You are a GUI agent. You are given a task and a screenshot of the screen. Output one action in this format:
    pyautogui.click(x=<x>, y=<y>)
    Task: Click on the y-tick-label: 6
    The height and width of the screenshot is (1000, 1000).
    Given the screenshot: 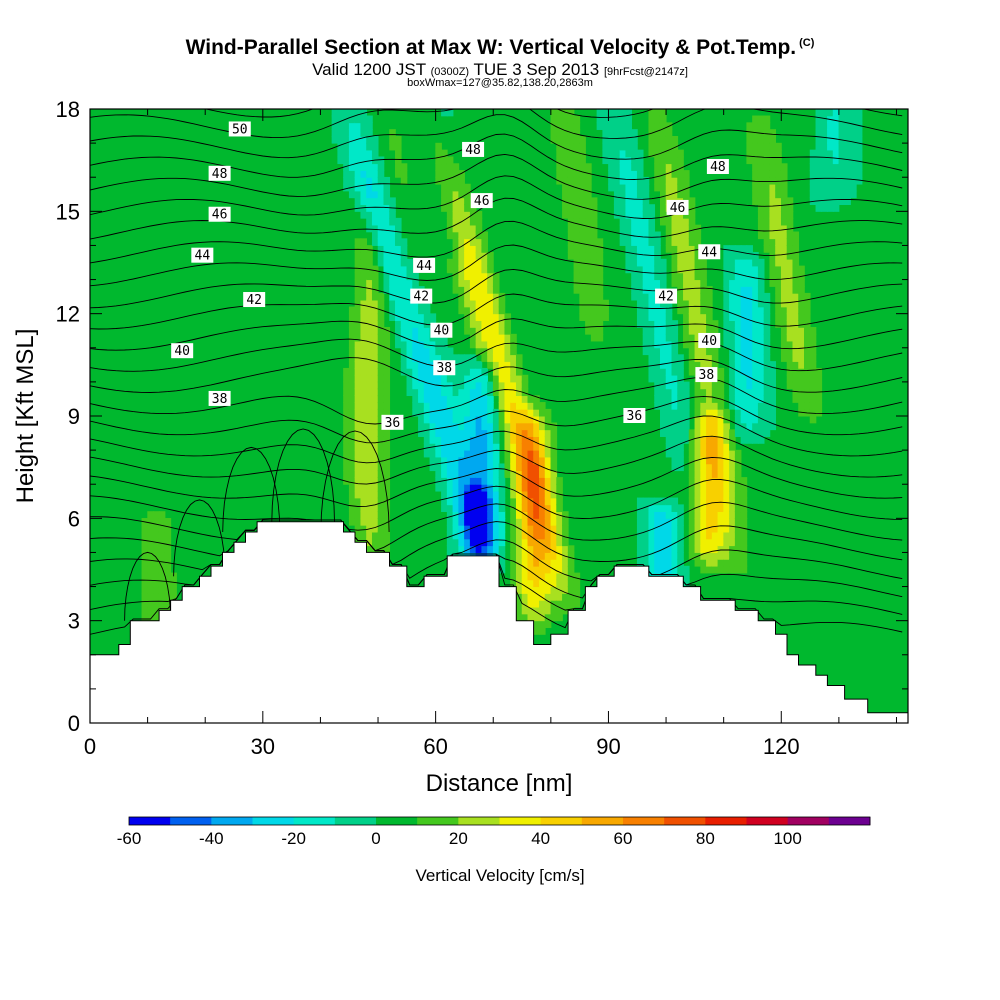 What is the action you would take?
    pyautogui.click(x=74, y=518)
    